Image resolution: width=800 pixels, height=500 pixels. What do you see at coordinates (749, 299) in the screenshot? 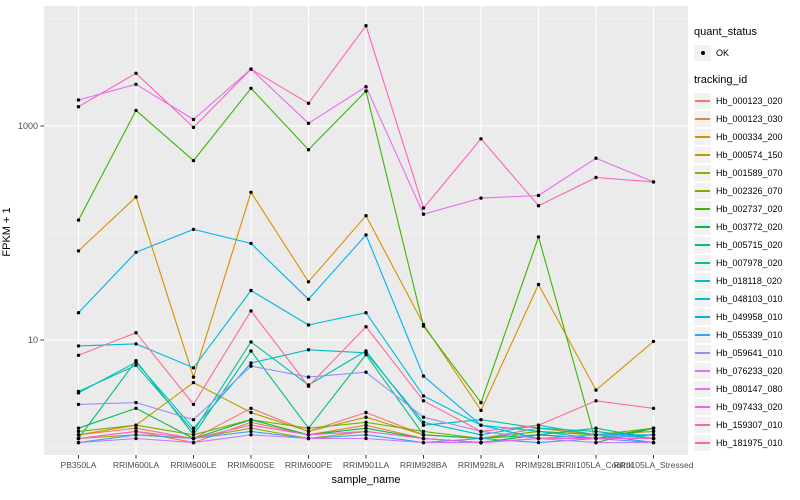
I see `legend-item-label: Hb_048103_010` at bounding box center [749, 299].